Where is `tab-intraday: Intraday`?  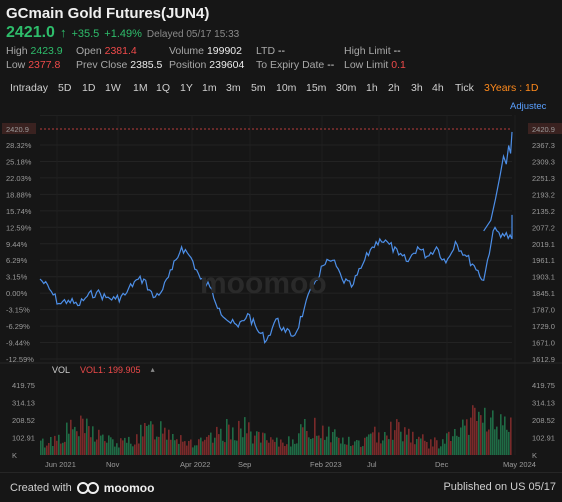
tab-intraday: Intraday is located at coordinates (29, 88).